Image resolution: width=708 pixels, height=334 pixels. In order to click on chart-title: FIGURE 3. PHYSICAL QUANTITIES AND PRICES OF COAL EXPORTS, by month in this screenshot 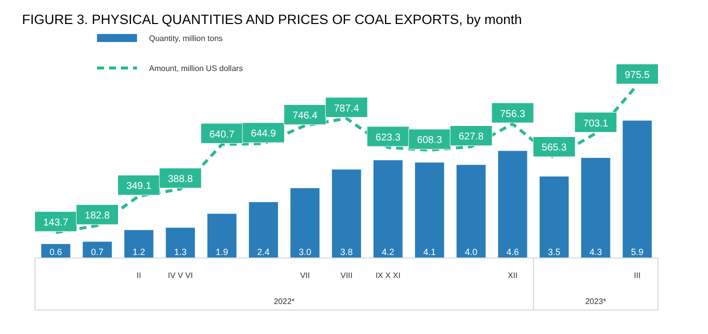, I will do `click(272, 19)`.